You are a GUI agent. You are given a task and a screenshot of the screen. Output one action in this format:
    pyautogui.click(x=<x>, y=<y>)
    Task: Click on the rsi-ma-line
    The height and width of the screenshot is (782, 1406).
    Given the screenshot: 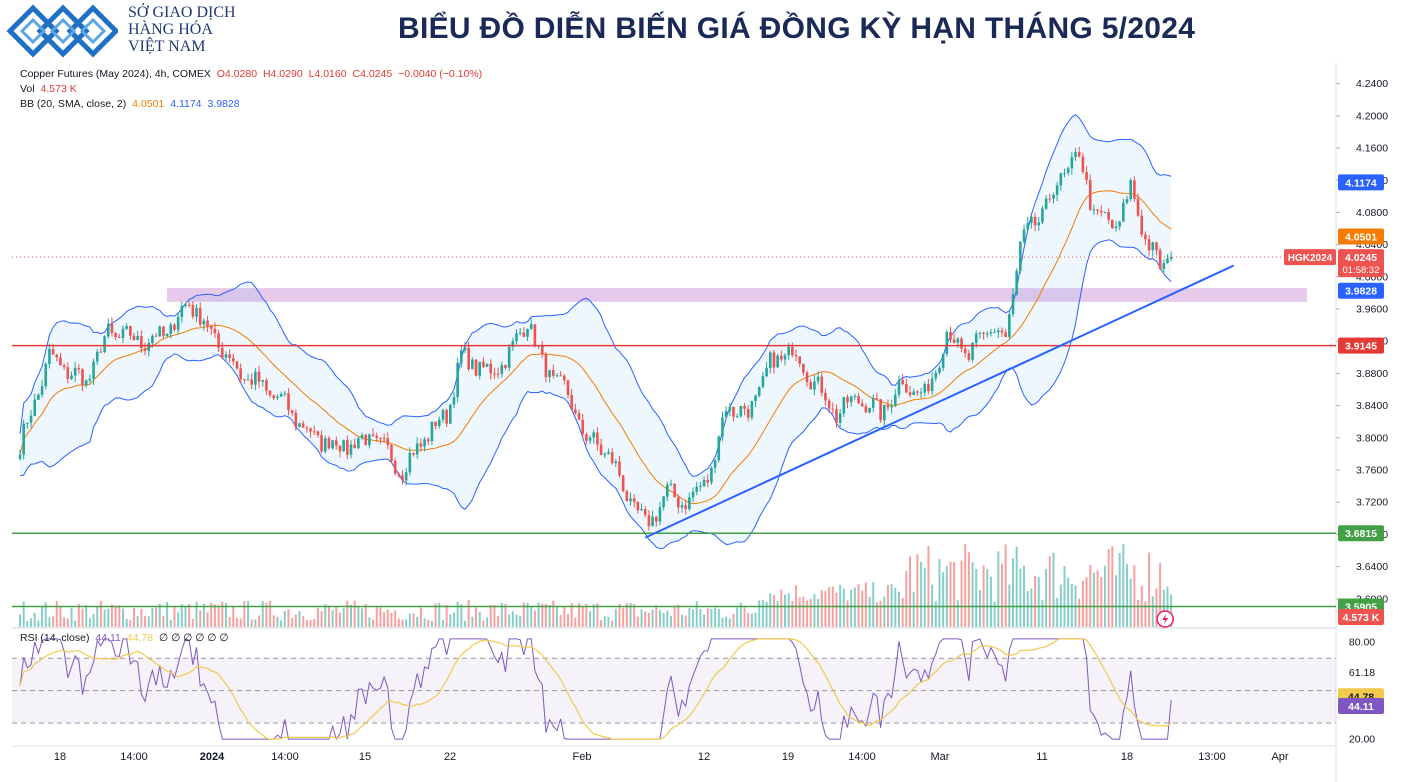 What is the action you would take?
    pyautogui.click(x=595, y=689)
    